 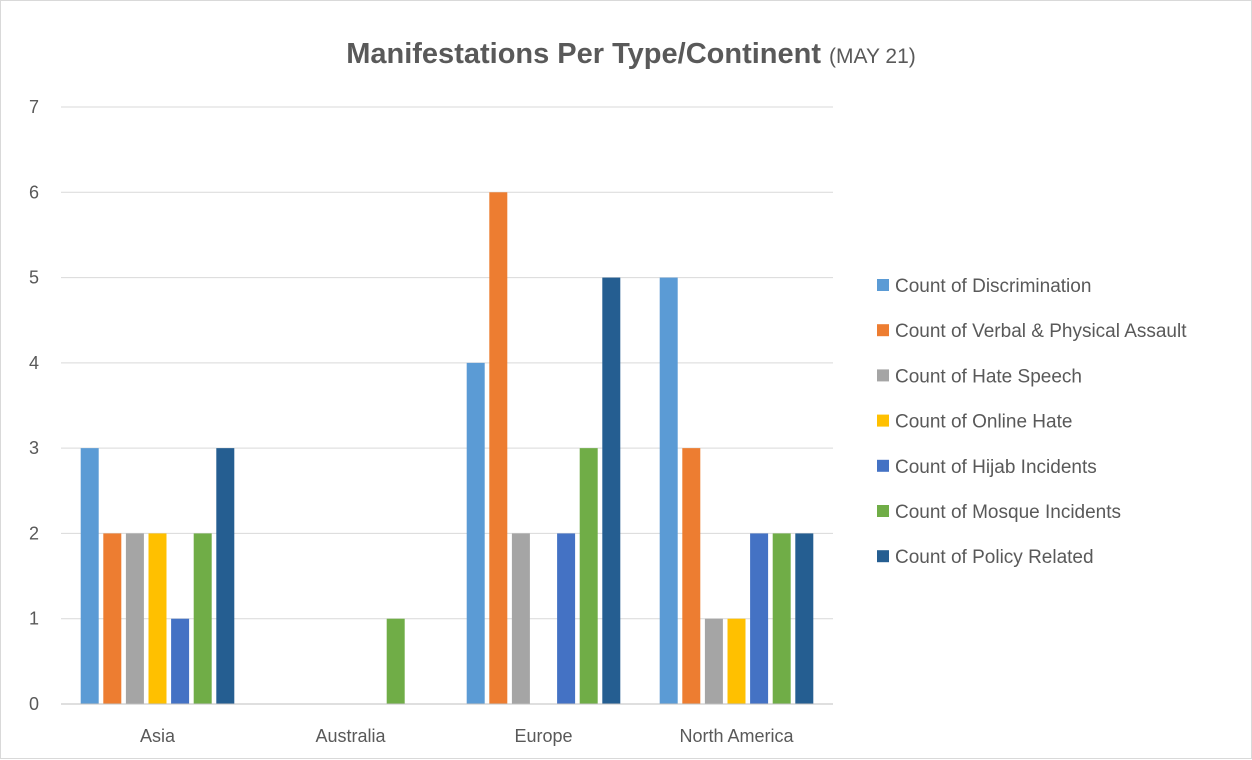 I want to click on x-tick-label: Asia, so click(x=158, y=736).